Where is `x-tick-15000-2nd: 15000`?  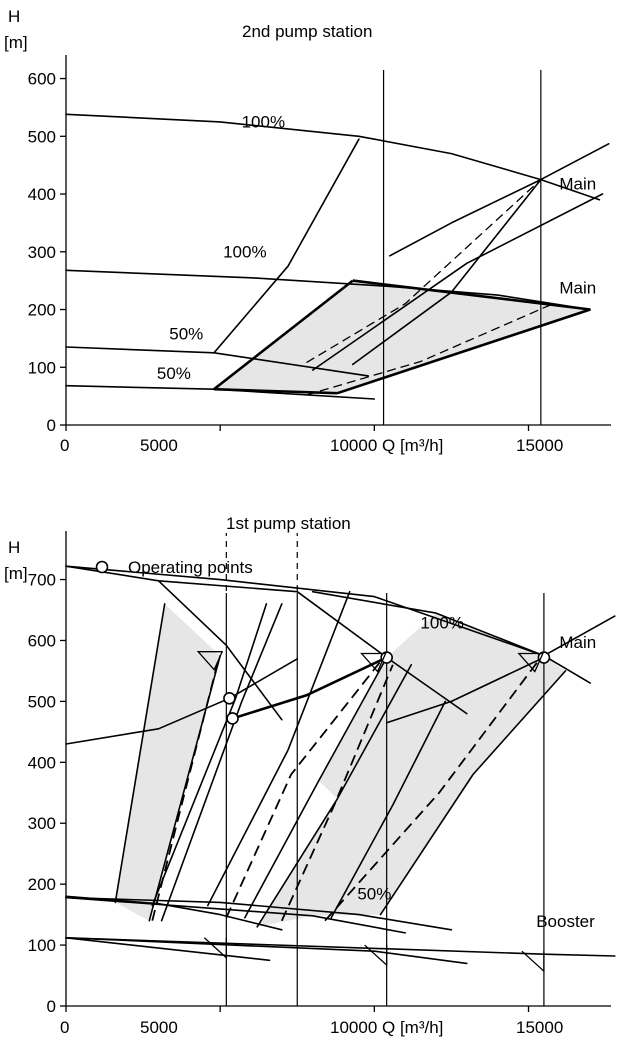
x-tick-15000-2nd: 15000 is located at coordinates (539, 445).